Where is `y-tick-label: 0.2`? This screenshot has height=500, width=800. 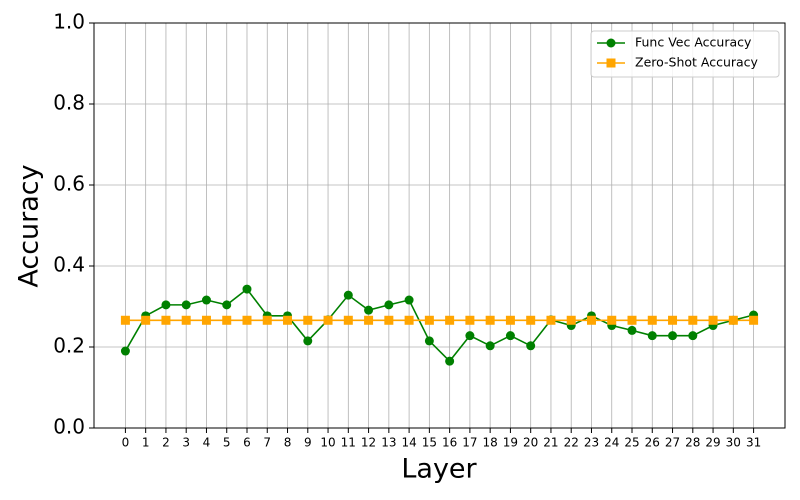 y-tick-label: 0.2 is located at coordinates (69, 346).